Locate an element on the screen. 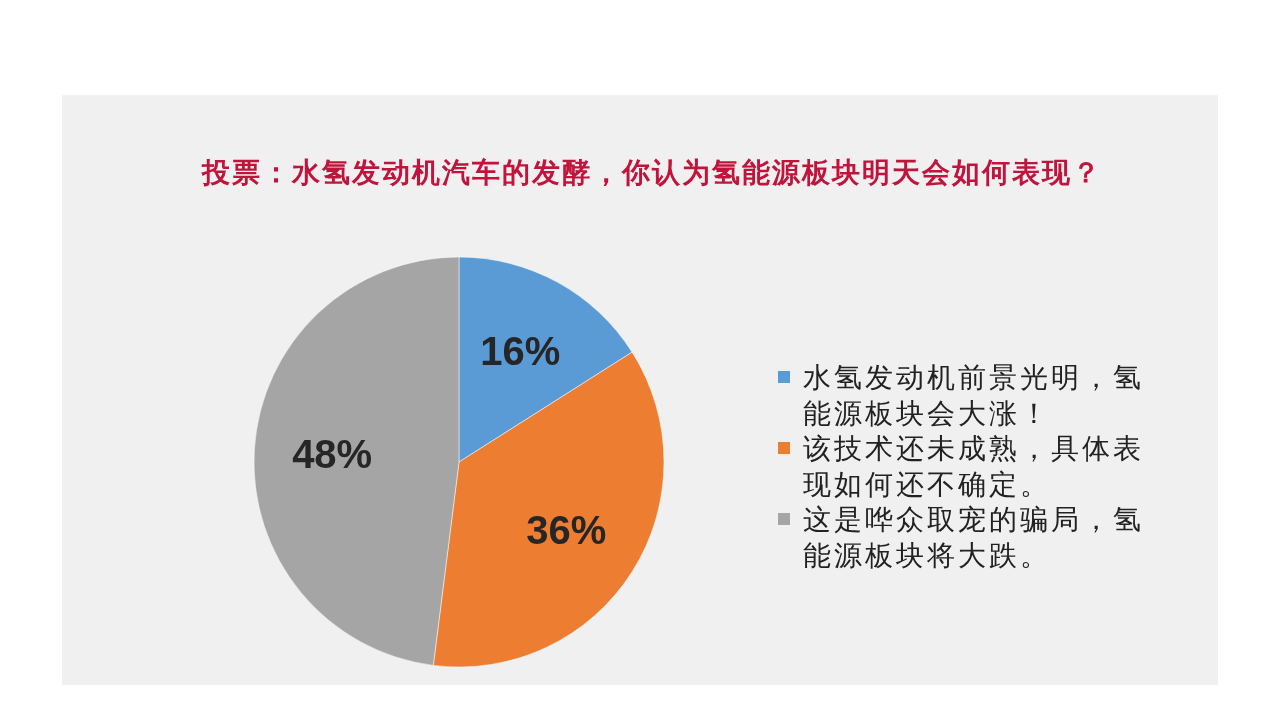 The image size is (1280, 720). data-label: 48% is located at coordinates (332, 454).